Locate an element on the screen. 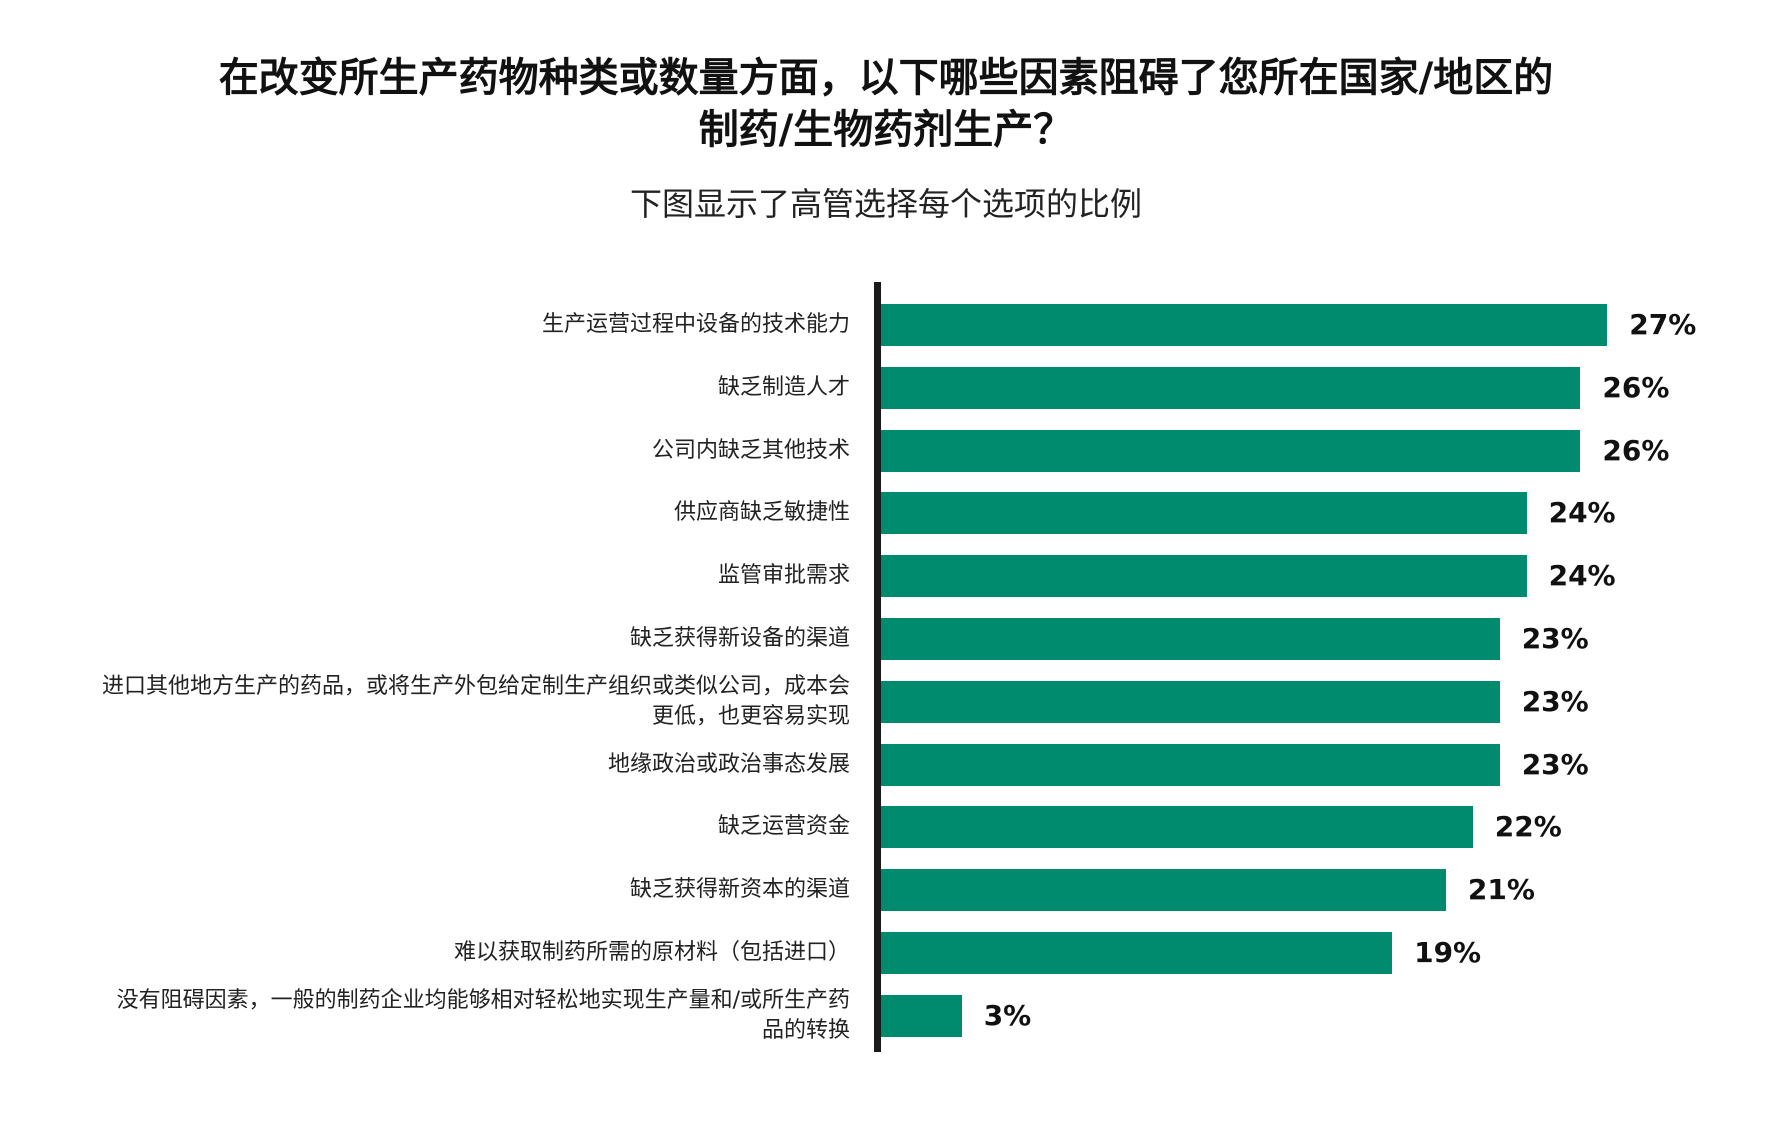 The image size is (1772, 1125). category-label: 供应商缺乏敏捷性 is located at coordinates (762, 513).